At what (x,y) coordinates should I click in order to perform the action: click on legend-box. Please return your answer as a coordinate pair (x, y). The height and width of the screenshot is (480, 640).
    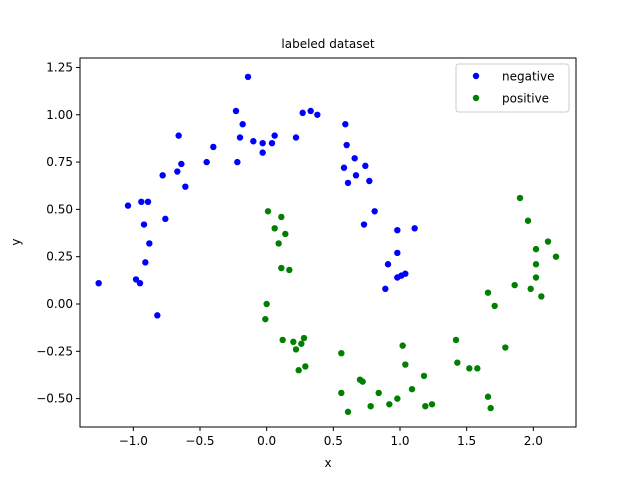
    Looking at the image, I should click on (512, 88).